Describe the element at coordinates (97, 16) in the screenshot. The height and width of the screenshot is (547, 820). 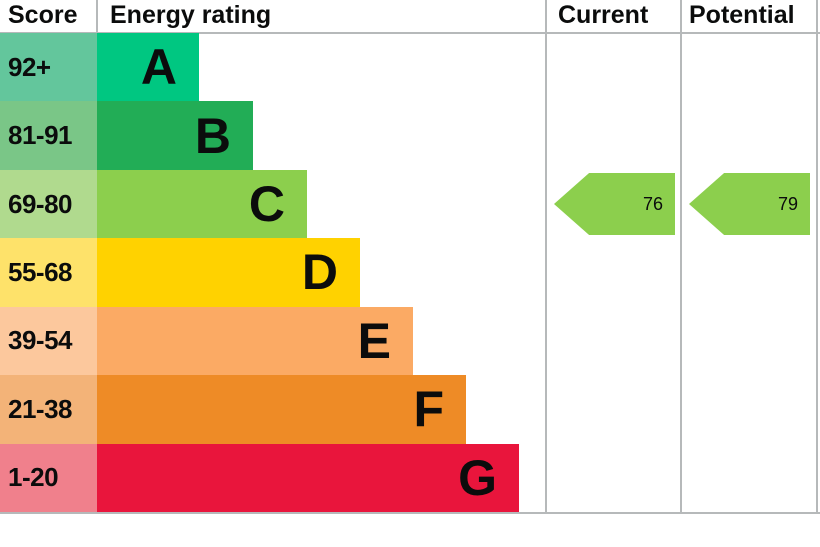
I see `score-header-divider` at that location.